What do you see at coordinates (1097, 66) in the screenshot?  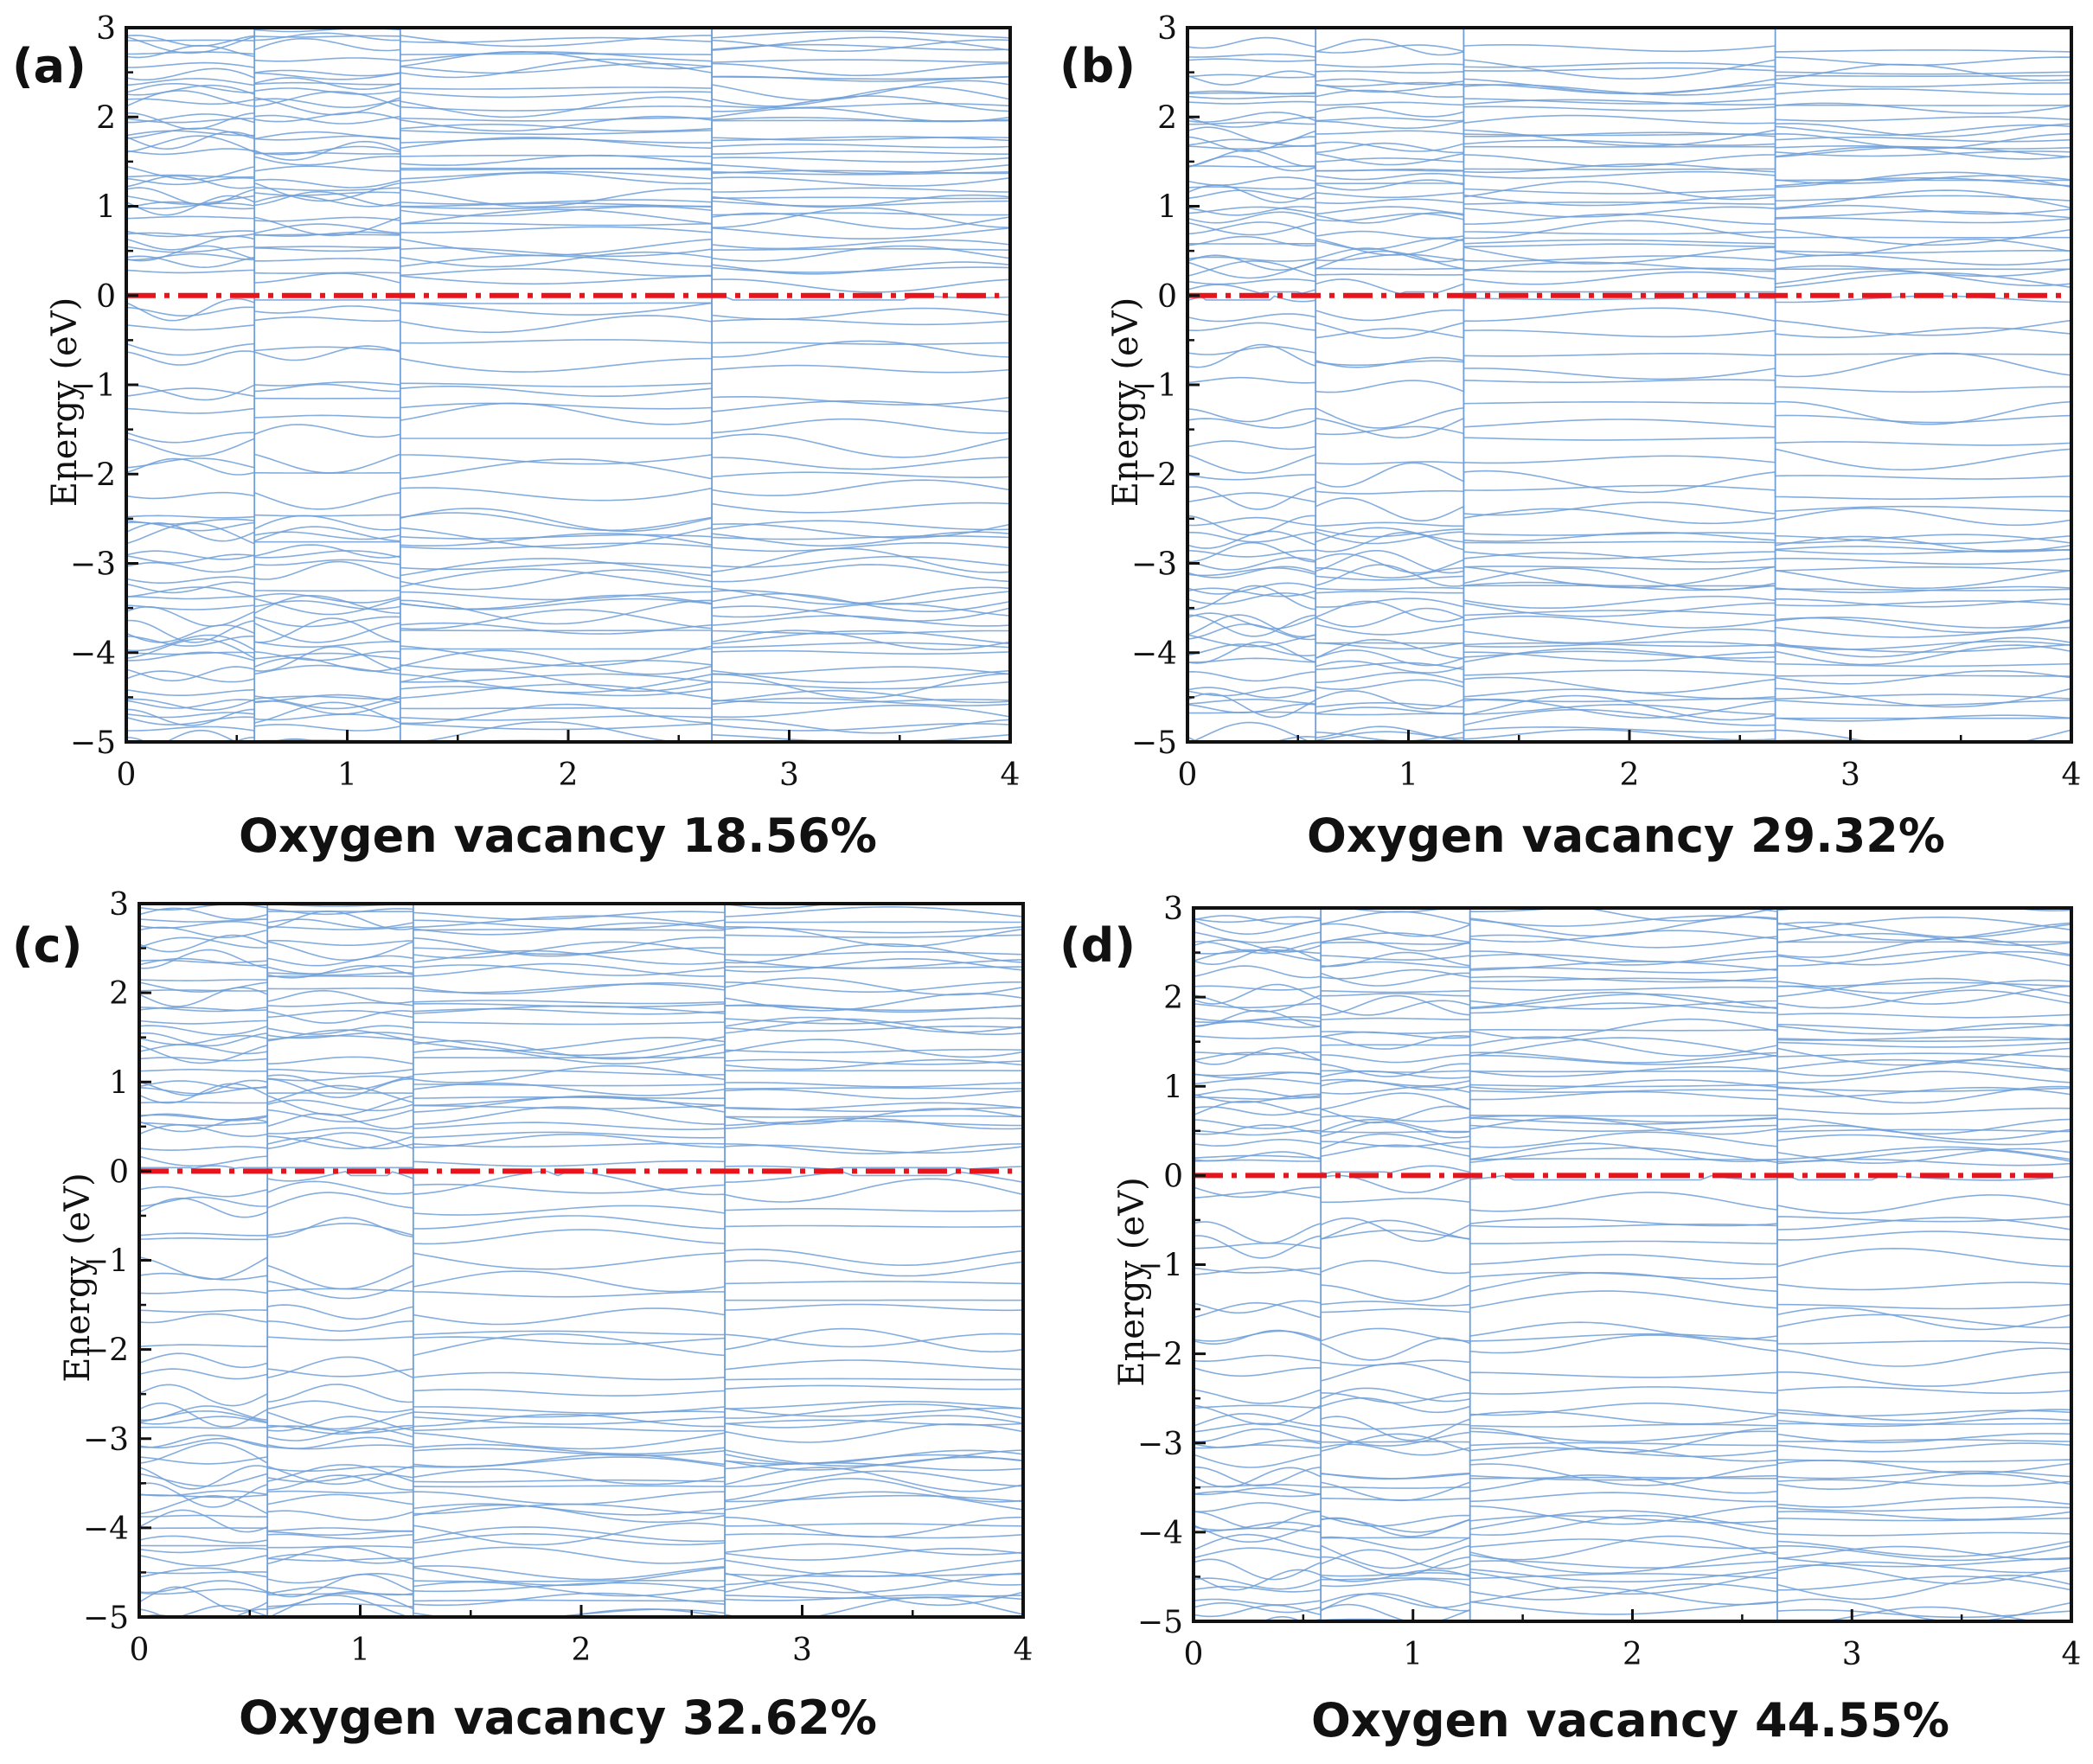 I see `panel-label: (b)` at bounding box center [1097, 66].